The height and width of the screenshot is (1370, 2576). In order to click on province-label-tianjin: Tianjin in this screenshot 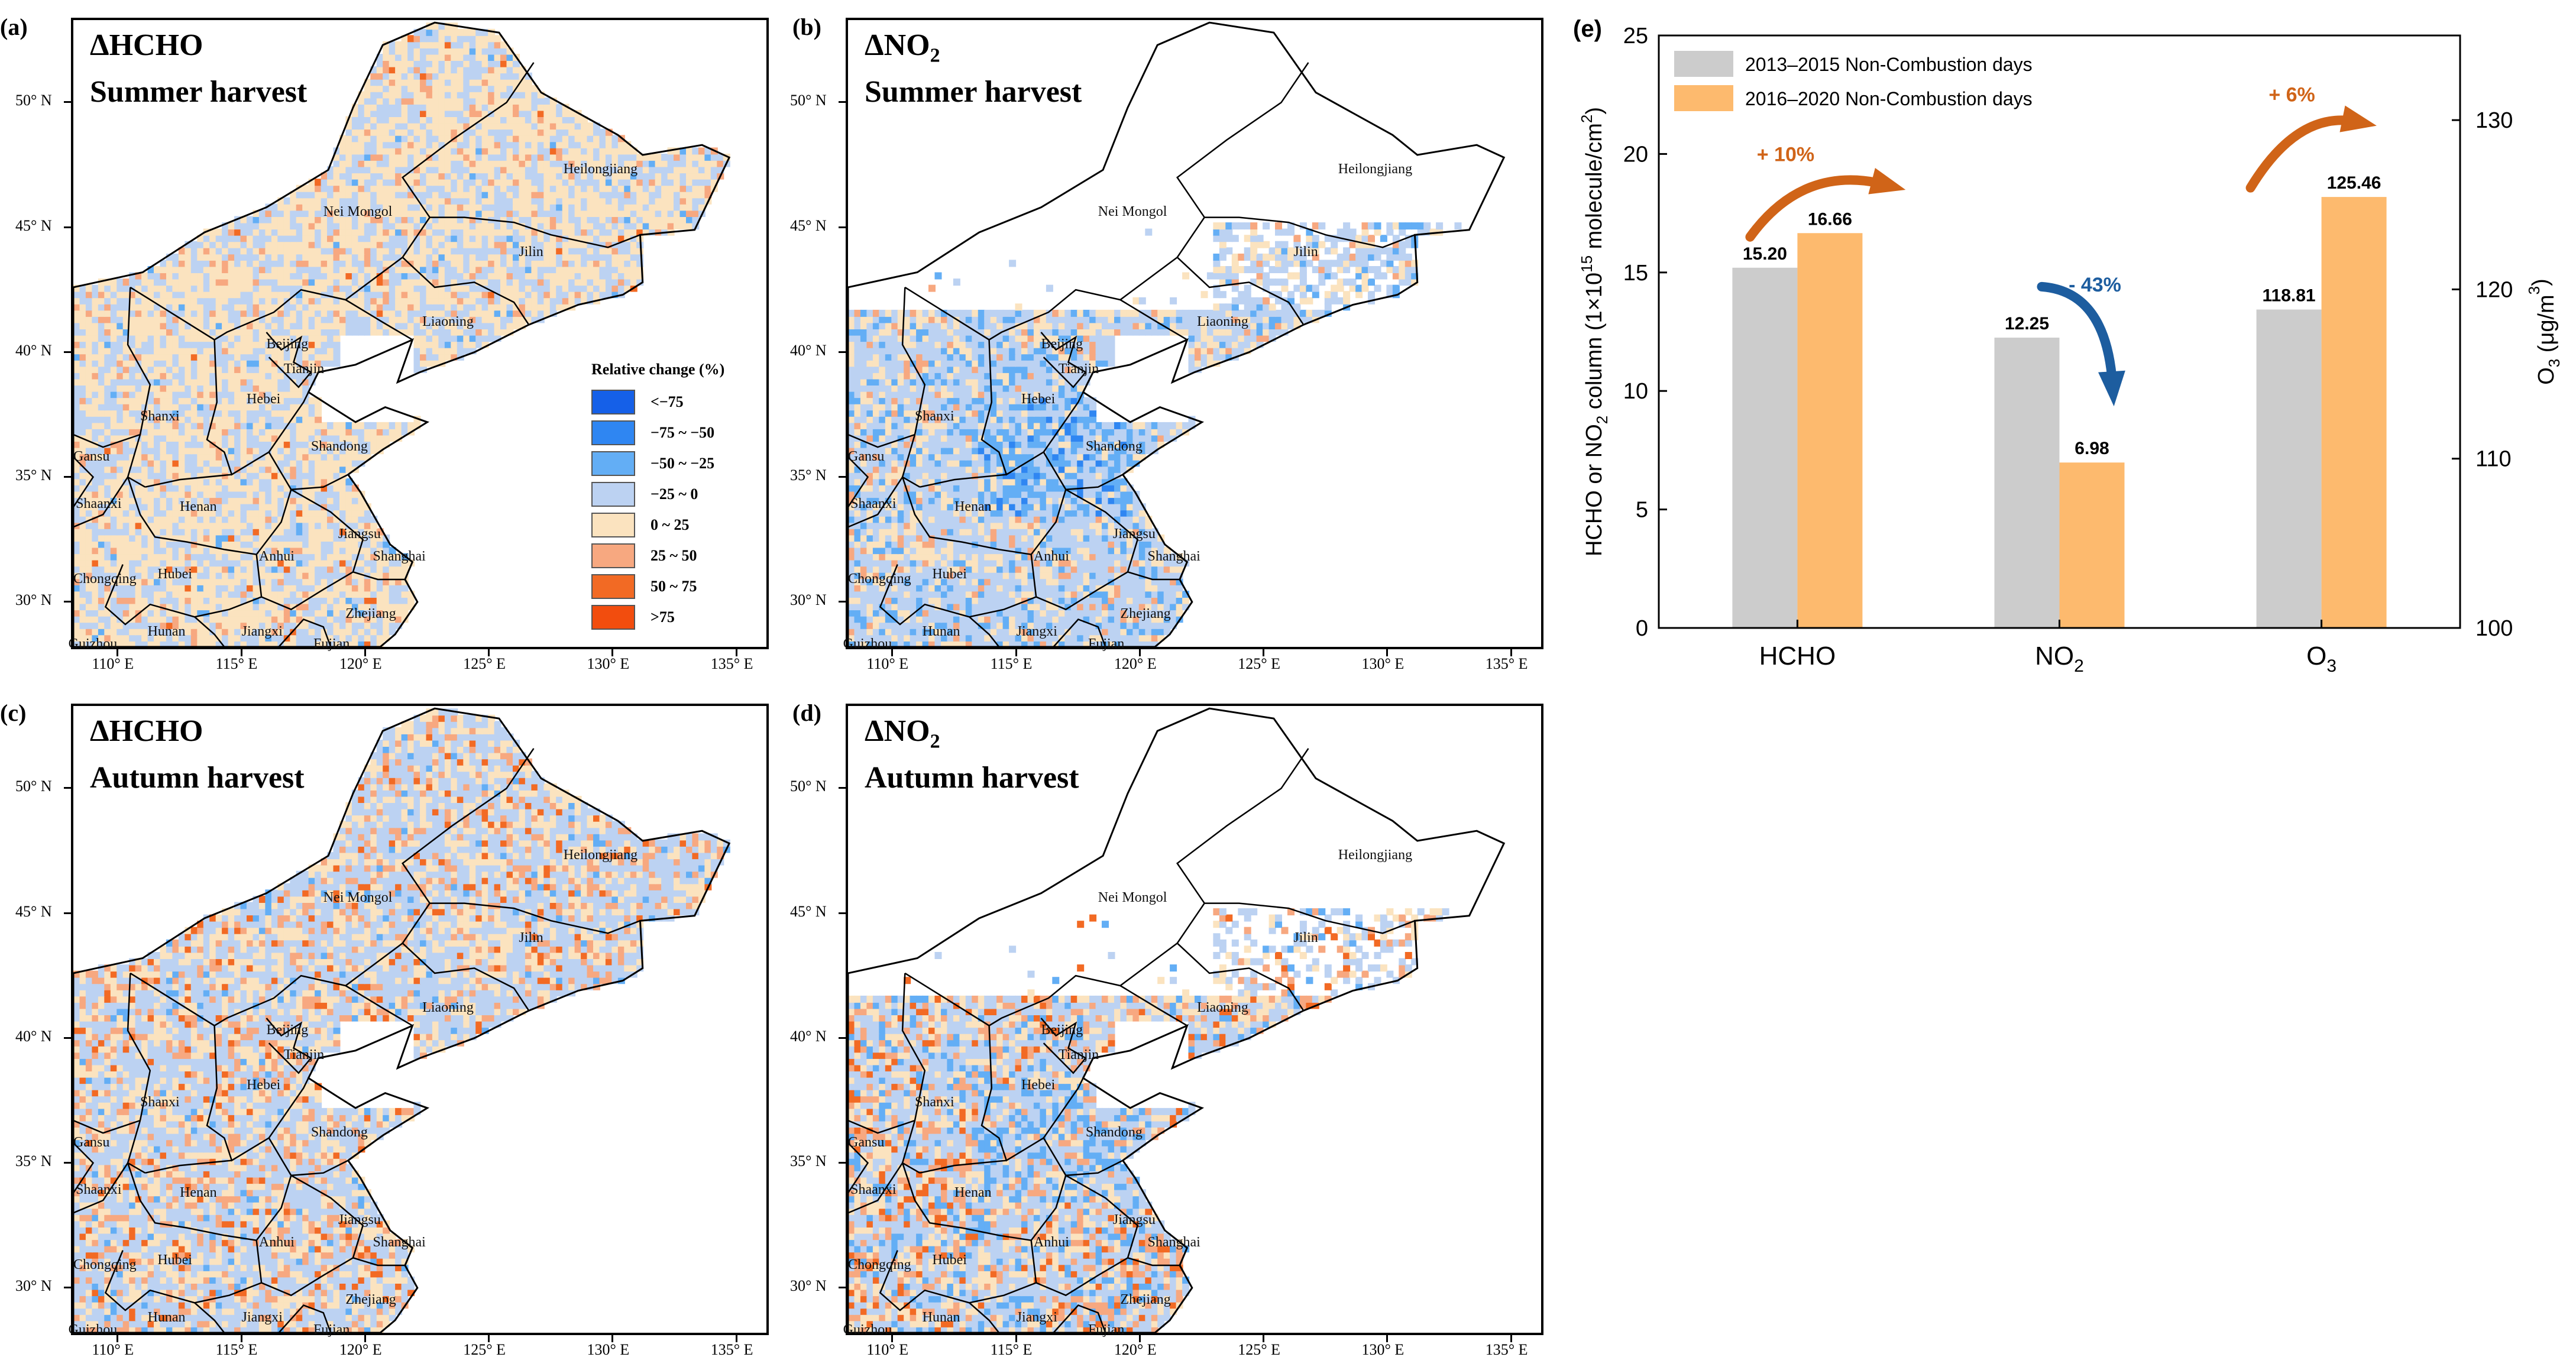, I will do `click(304, 1055)`.